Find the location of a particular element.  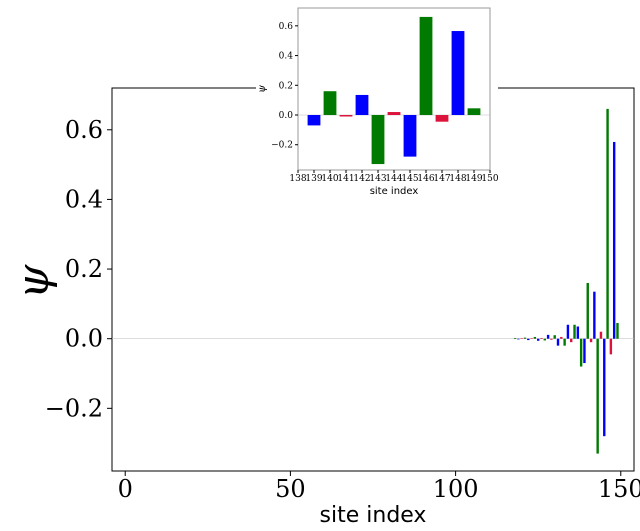

inset-x-tick-label: 150 is located at coordinates (489, 179).